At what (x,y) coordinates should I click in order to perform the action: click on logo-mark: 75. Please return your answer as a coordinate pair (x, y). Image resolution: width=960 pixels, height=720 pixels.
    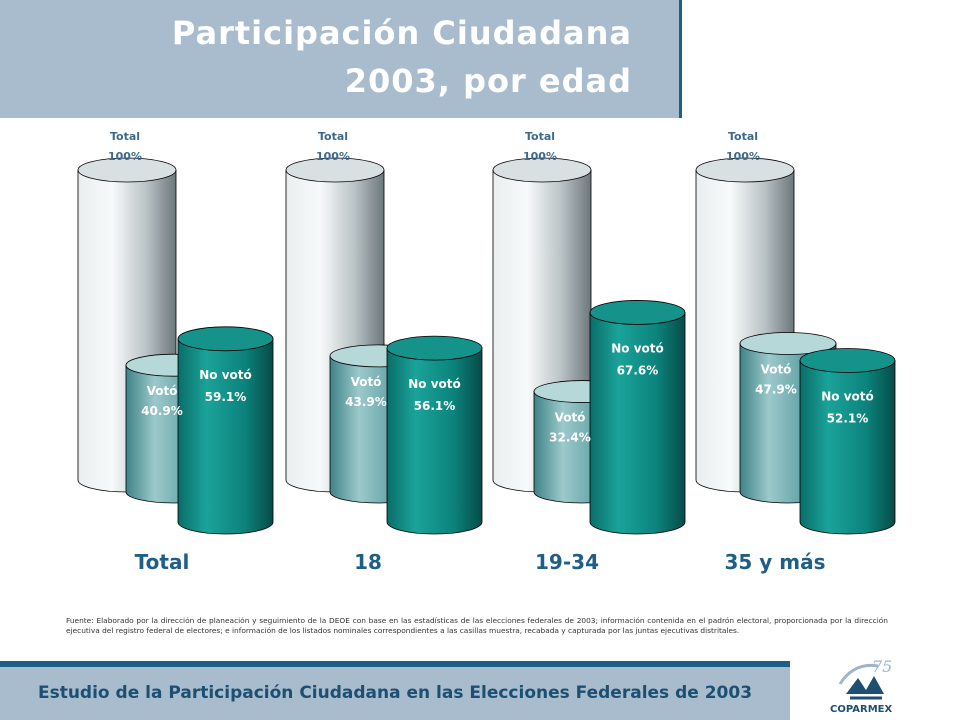
    Looking at the image, I should click on (882, 666).